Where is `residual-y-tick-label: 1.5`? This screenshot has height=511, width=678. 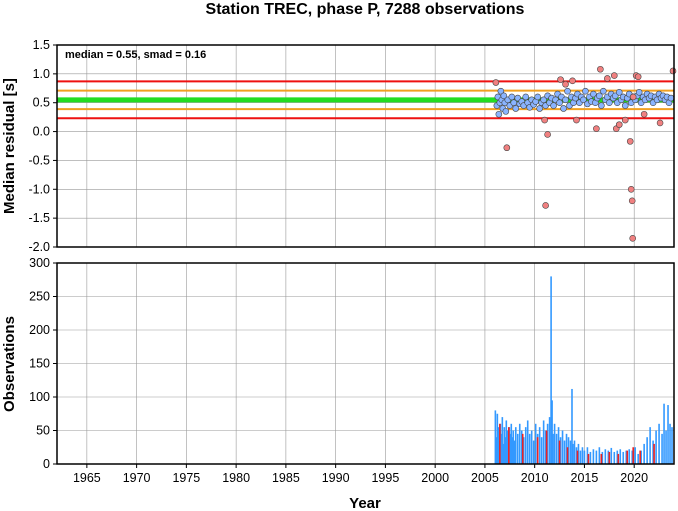
residual-y-tick-label: 1.5 is located at coordinates (41, 45).